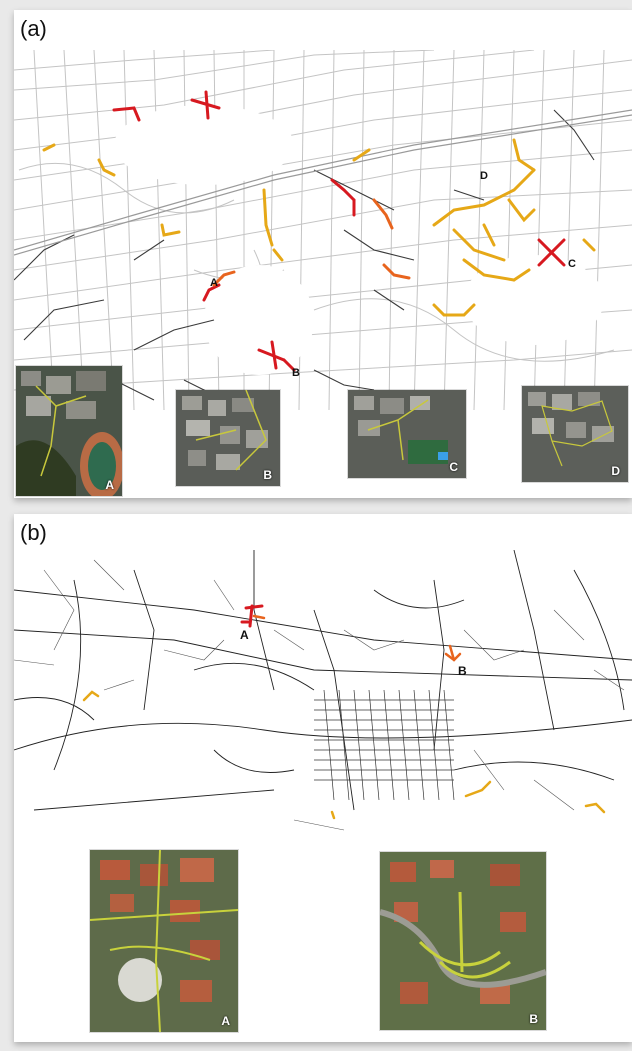  What do you see at coordinates (323, 182) in the screenshot?
I see `main-arterial` at bounding box center [323, 182].